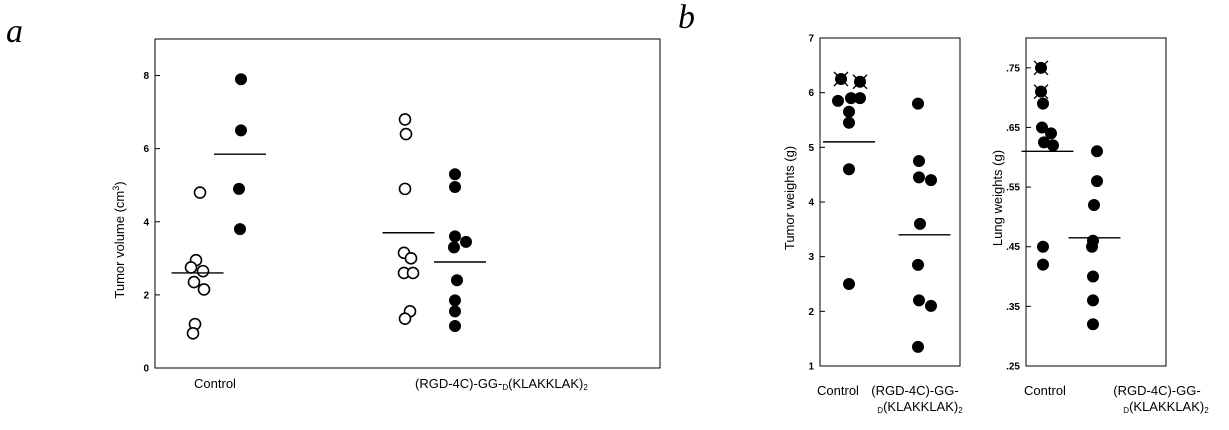 The image size is (1229, 430). I want to click on y-tick-label: .35, so click(1013, 307).